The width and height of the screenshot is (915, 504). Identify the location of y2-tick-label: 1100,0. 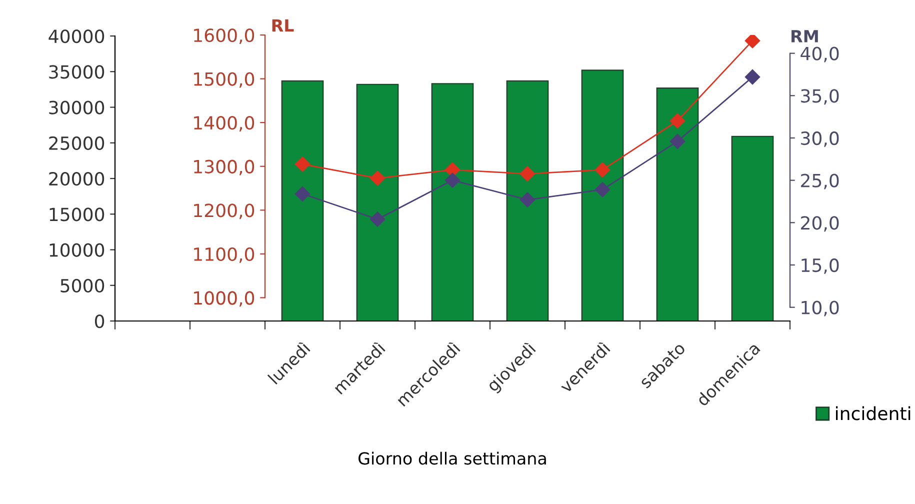
(224, 255).